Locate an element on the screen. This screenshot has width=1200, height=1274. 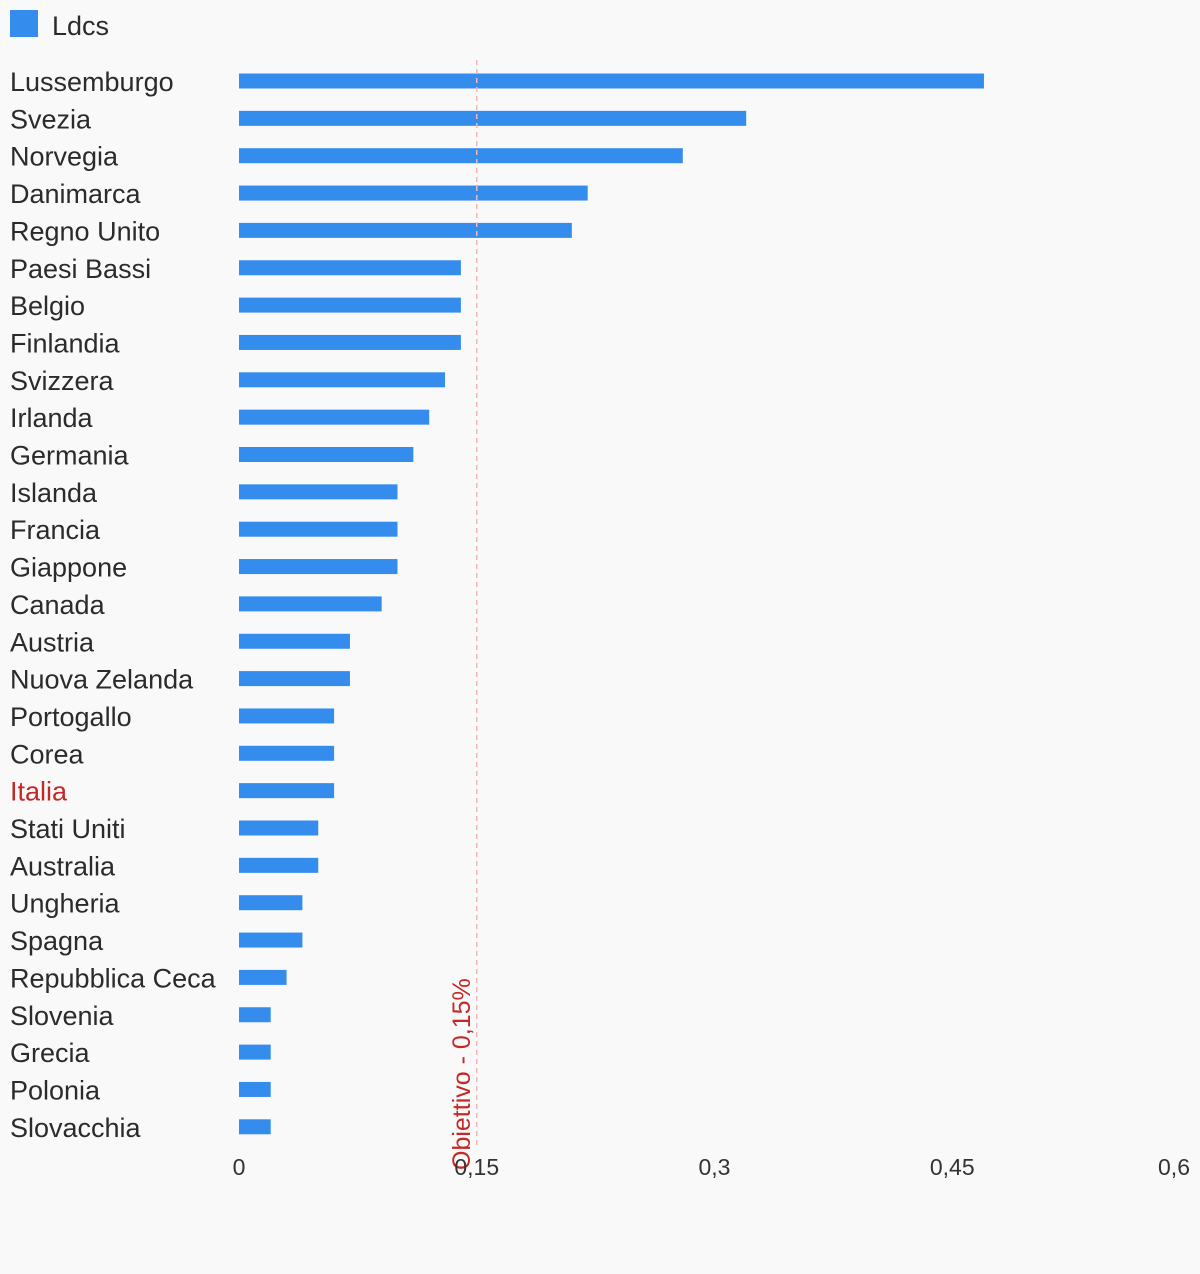
reference-line-group: Obiettivo - 0,15% is located at coordinates (463, 615).